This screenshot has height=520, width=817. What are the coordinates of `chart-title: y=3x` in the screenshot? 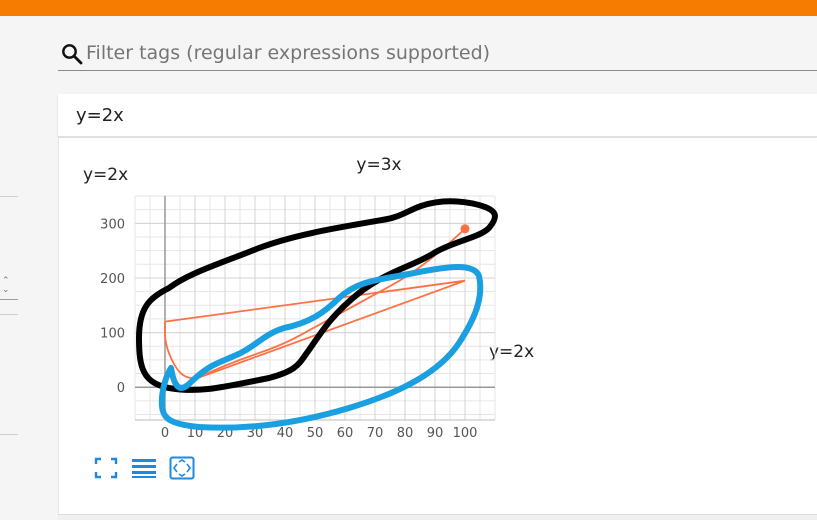 It's located at (379, 165).